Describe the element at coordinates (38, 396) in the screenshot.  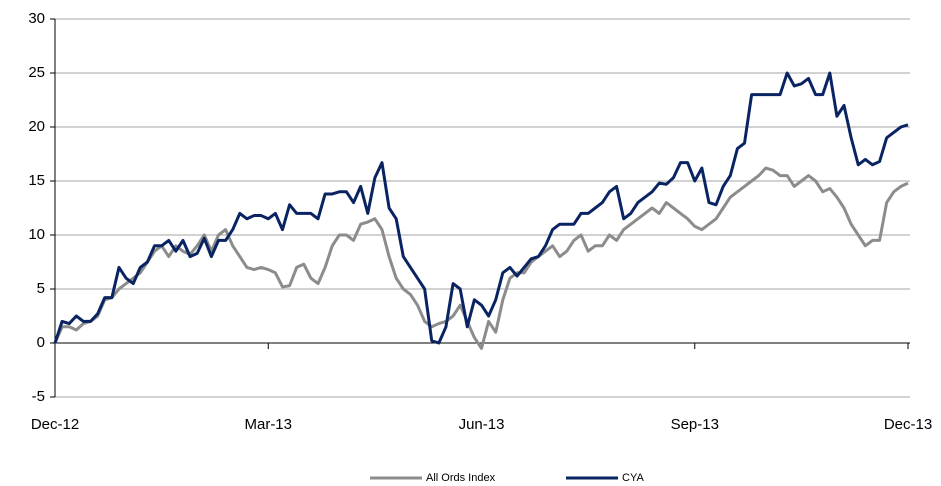
I see `y-tick-label: -5` at that location.